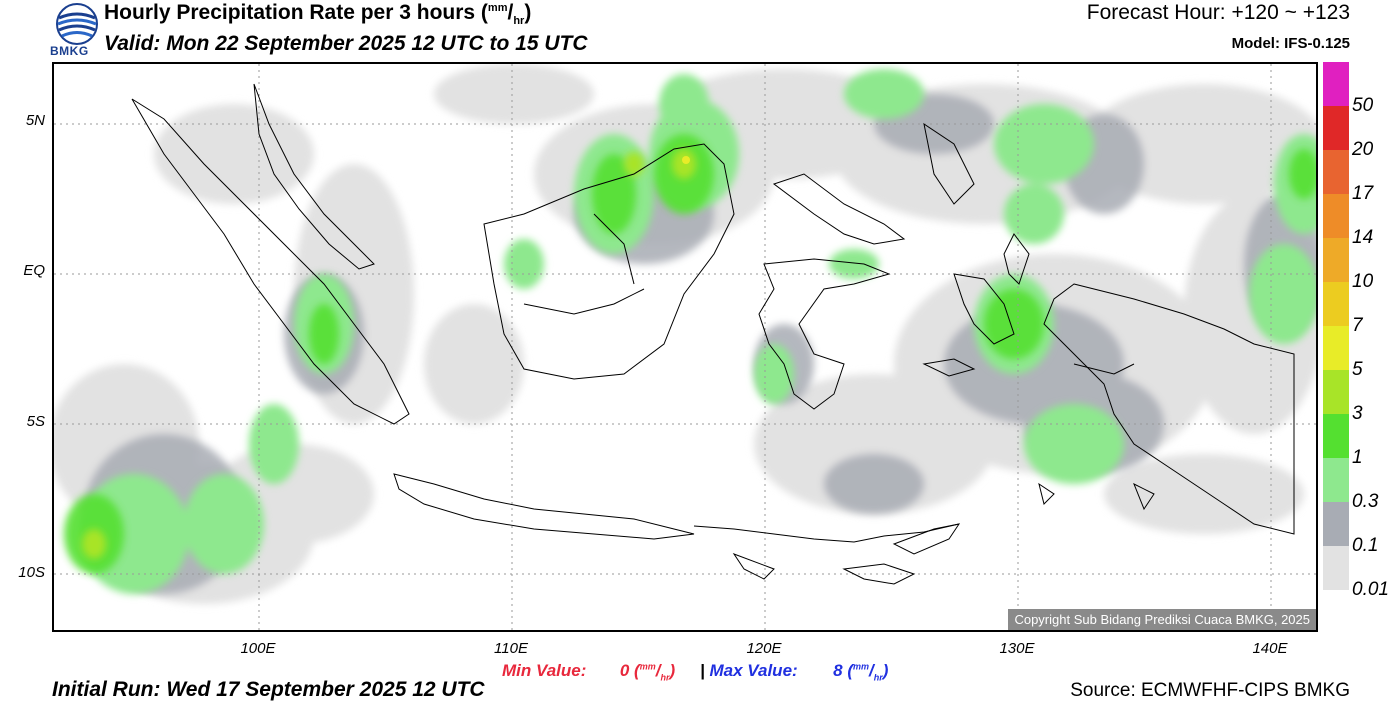 The image size is (1400, 709). What do you see at coordinates (35, 120) in the screenshot?
I see `lat-label-5n: 5N` at bounding box center [35, 120].